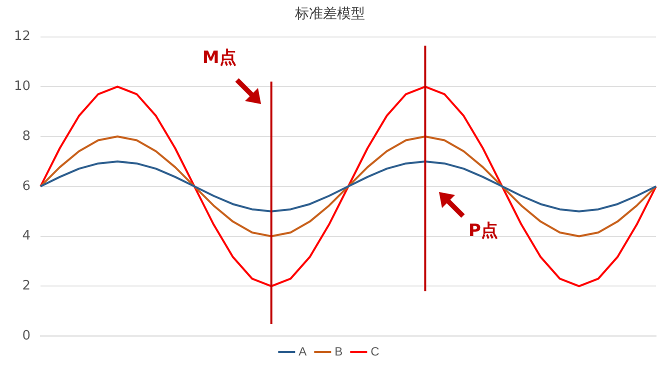  Describe the element at coordinates (329, 14) in the screenshot. I see `chart-title: 标准差模型` at that location.